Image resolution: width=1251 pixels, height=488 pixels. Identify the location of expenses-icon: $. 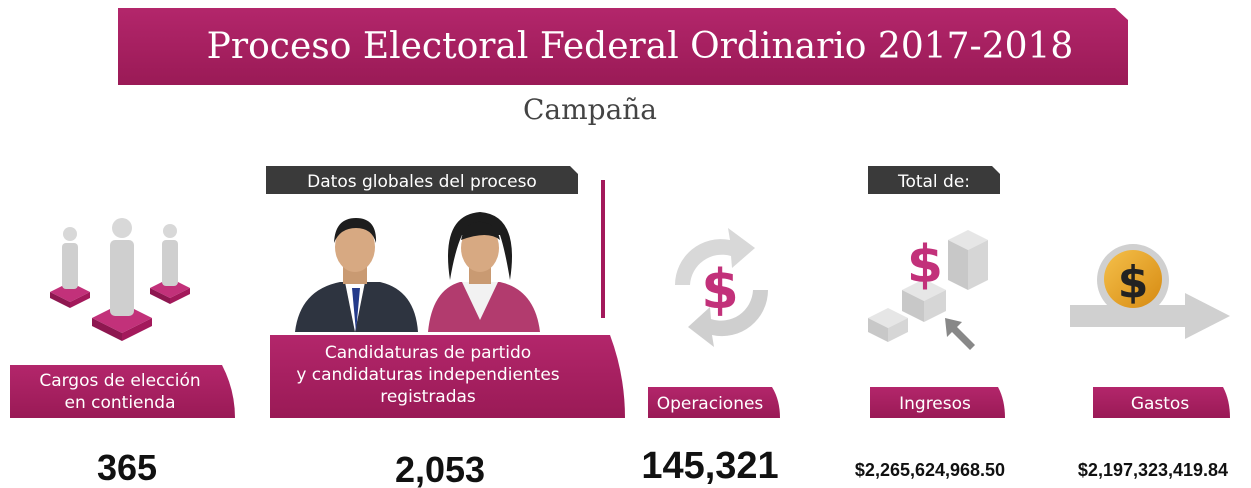
(1150, 291).